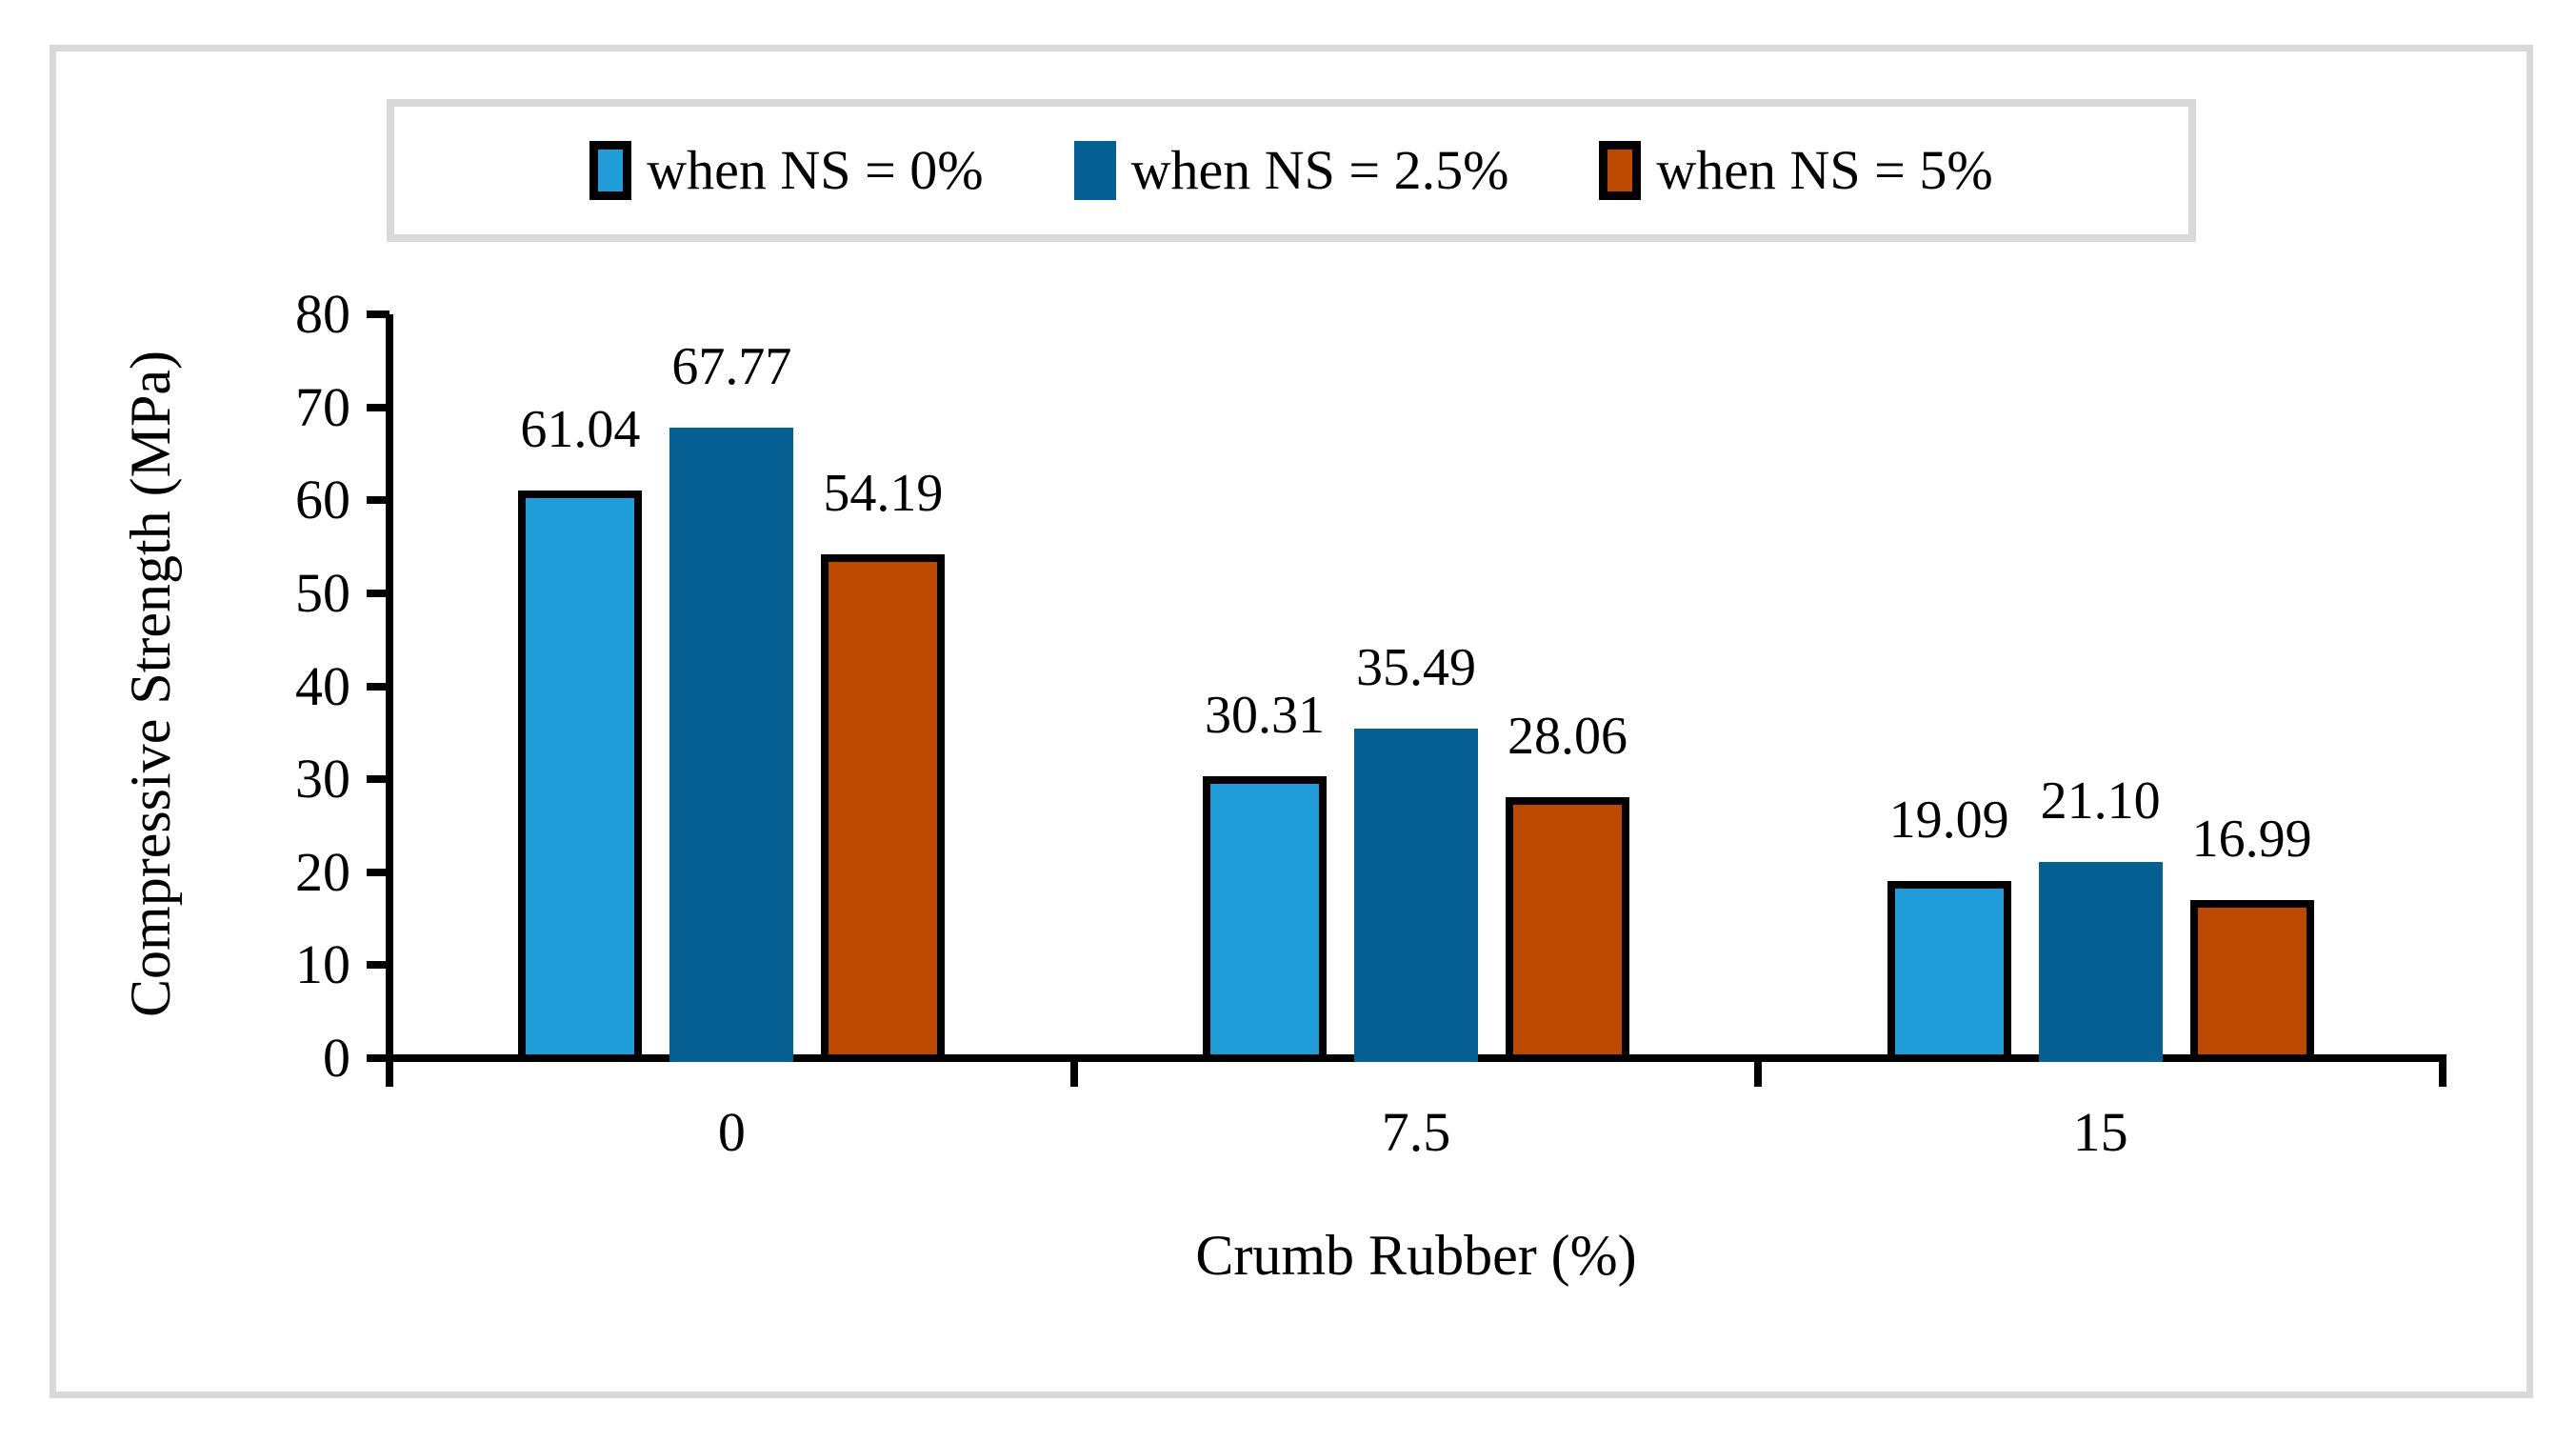 Image resolution: width=2576 pixels, height=1442 pixels. Describe the element at coordinates (1416, 1132) in the screenshot. I see `category-label: 7.5` at that location.